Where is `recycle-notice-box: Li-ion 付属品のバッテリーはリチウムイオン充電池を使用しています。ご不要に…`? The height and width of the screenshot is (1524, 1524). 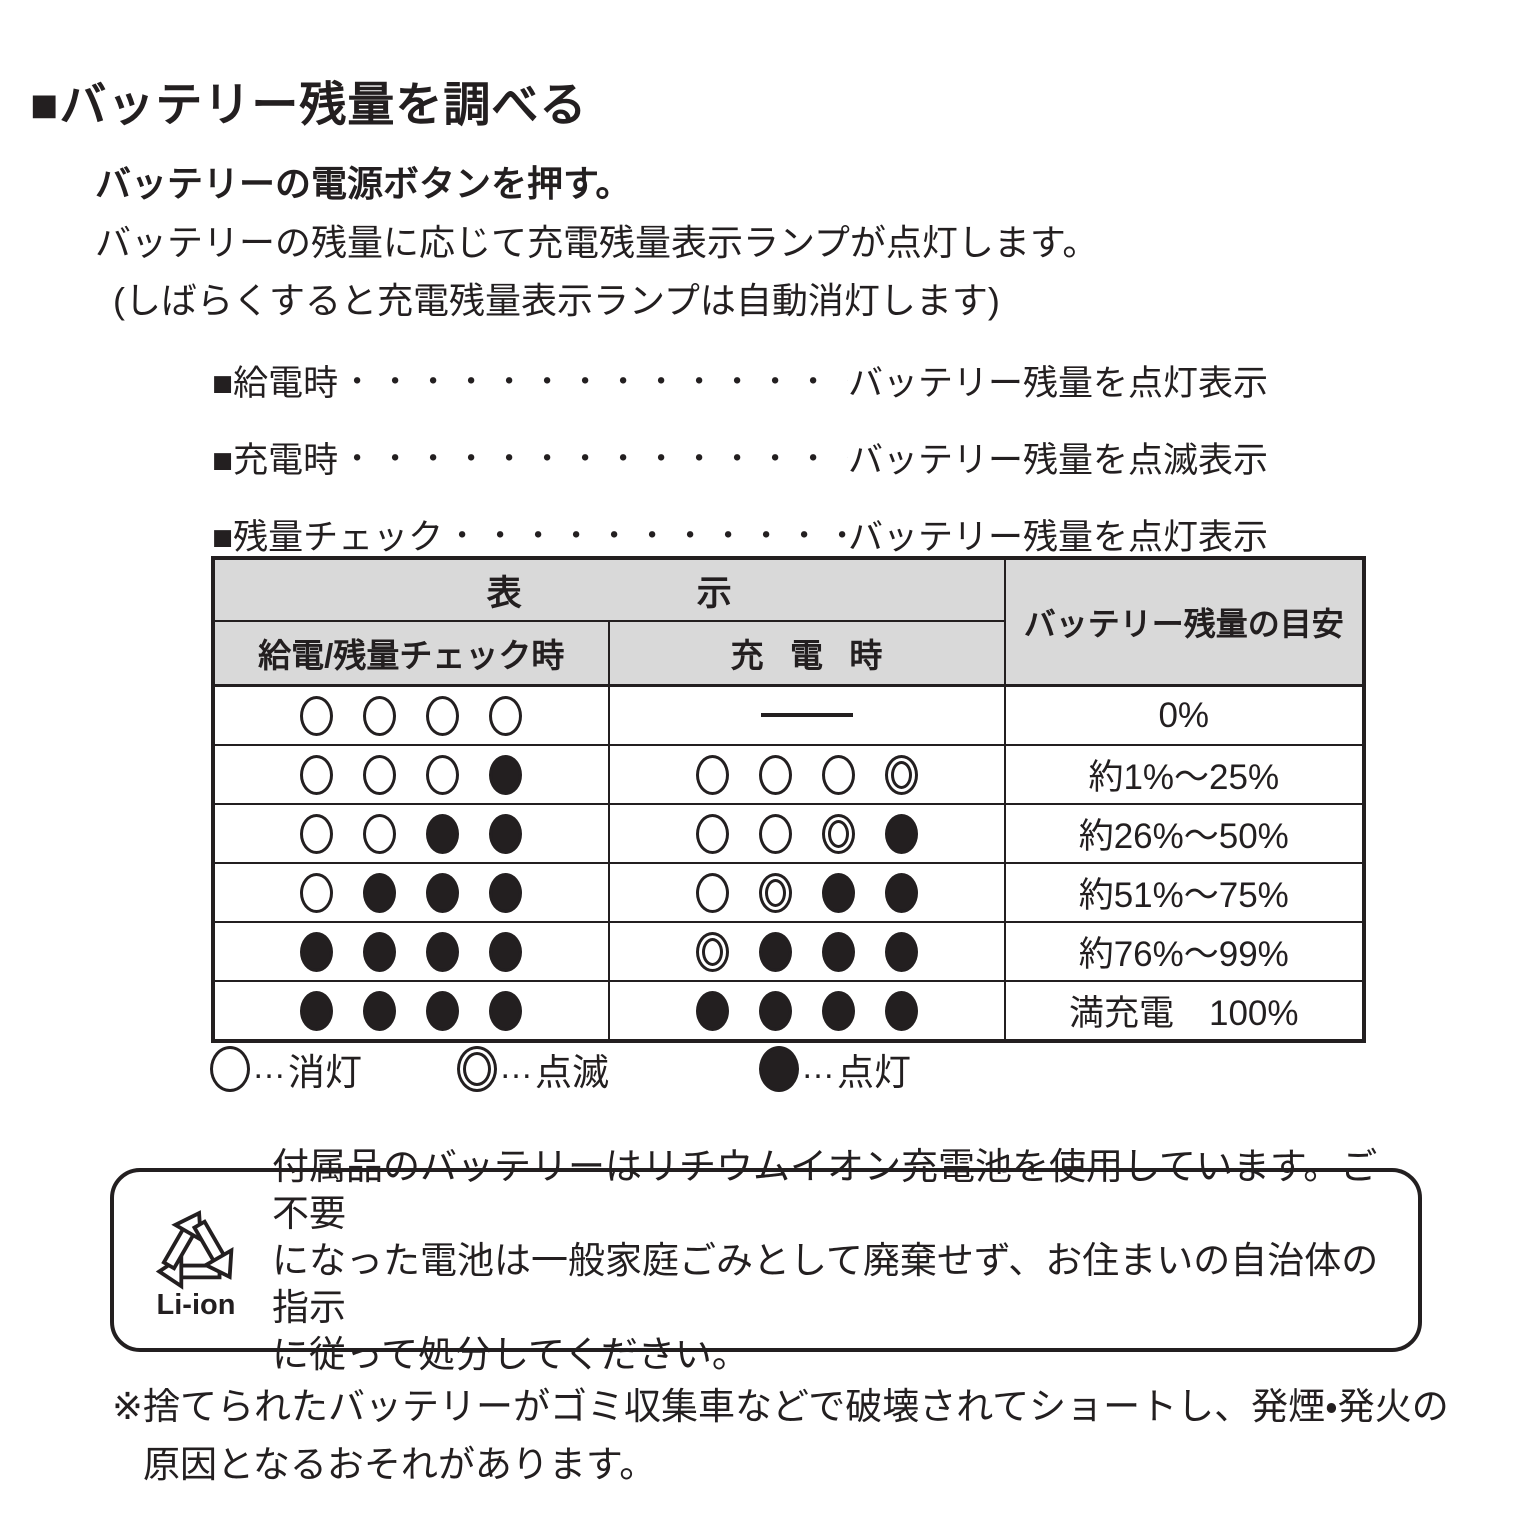 recycle-notice-box: Li-ion 付属品のバッテリーはリチウムイオン充電池を使用しています。ご不要に… is located at coordinates (766, 1260).